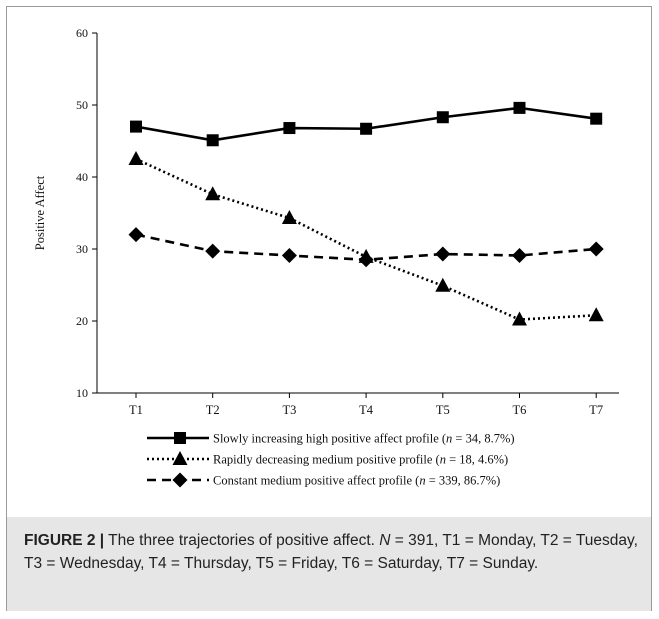 This screenshot has height=619, width=659. What do you see at coordinates (82, 321) in the screenshot?
I see `y-tick-label: 20` at bounding box center [82, 321].